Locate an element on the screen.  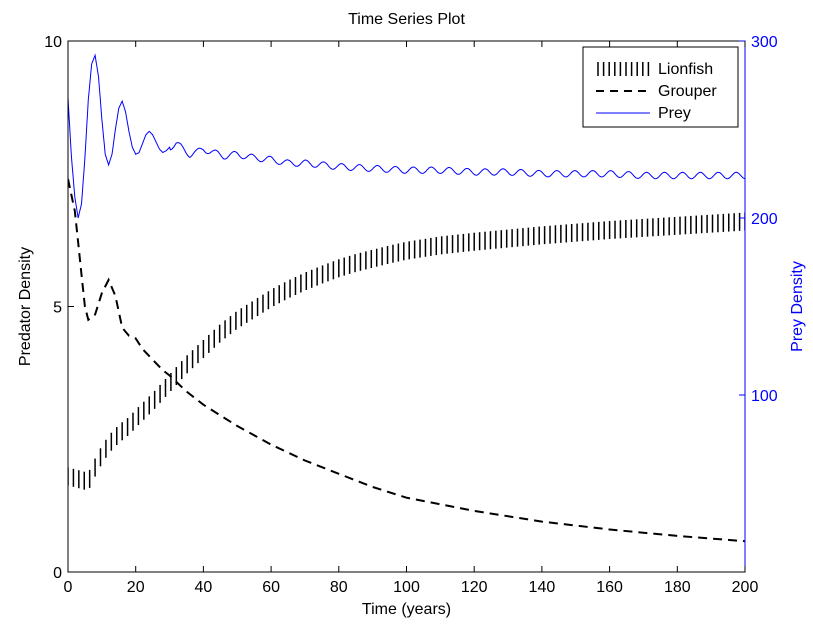
y-left-tick-label: 10 is located at coordinates (53, 42).